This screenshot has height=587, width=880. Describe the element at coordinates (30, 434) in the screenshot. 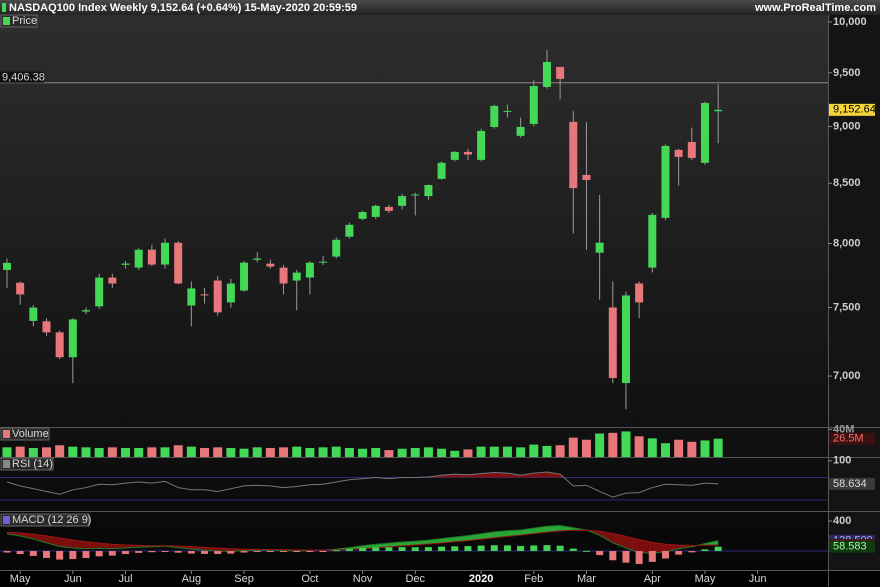

I see `panel-title: Volume` at that location.